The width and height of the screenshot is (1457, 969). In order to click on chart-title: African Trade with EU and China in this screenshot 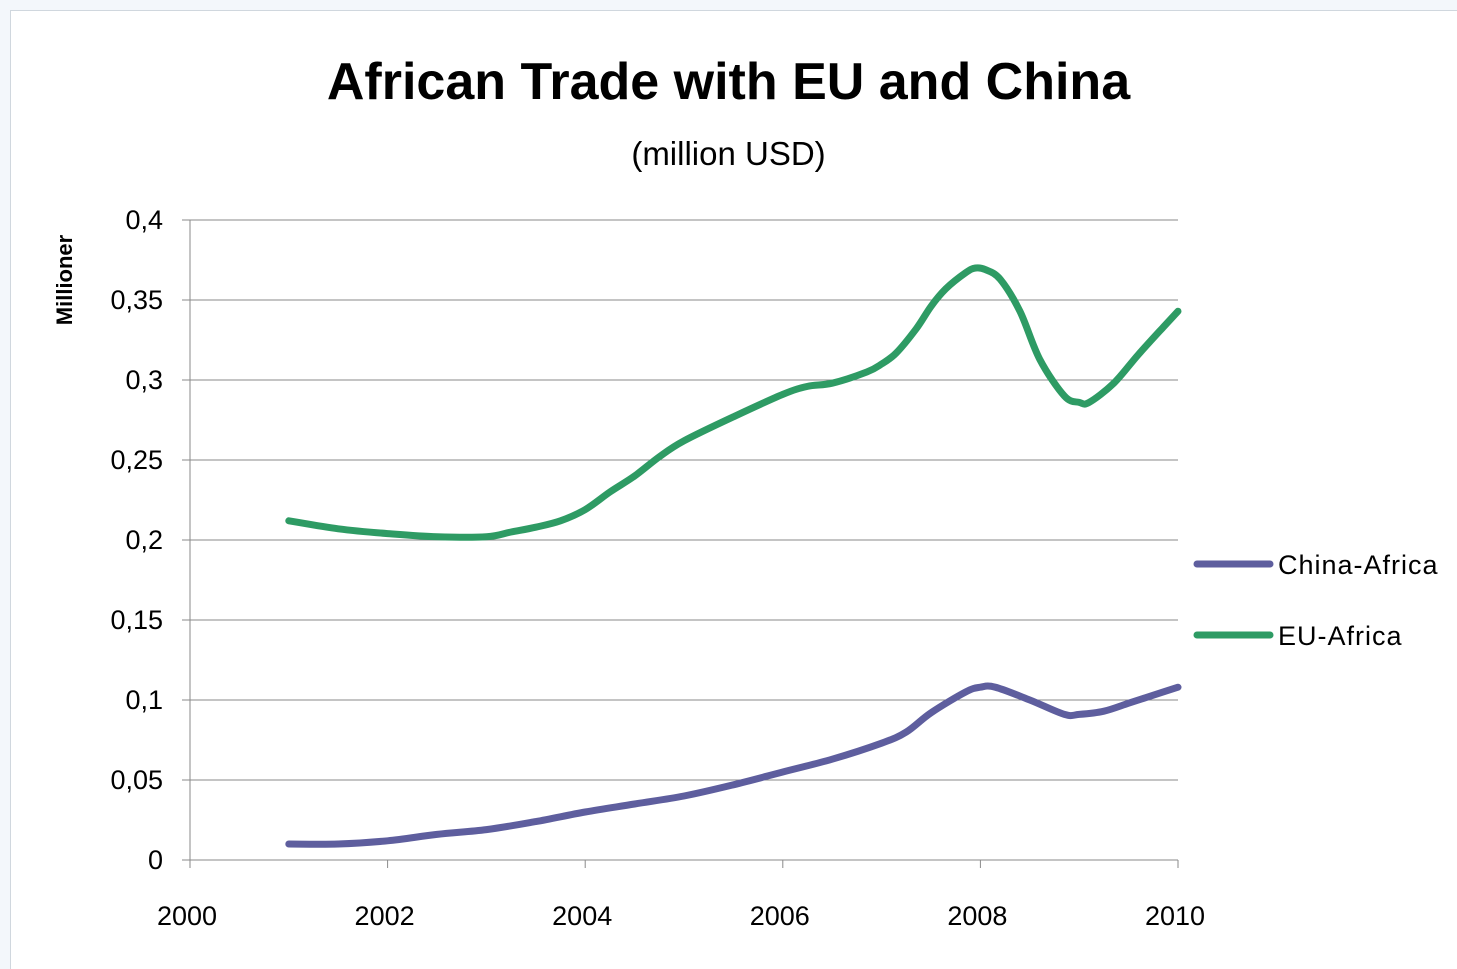, I will do `click(728, 82)`.